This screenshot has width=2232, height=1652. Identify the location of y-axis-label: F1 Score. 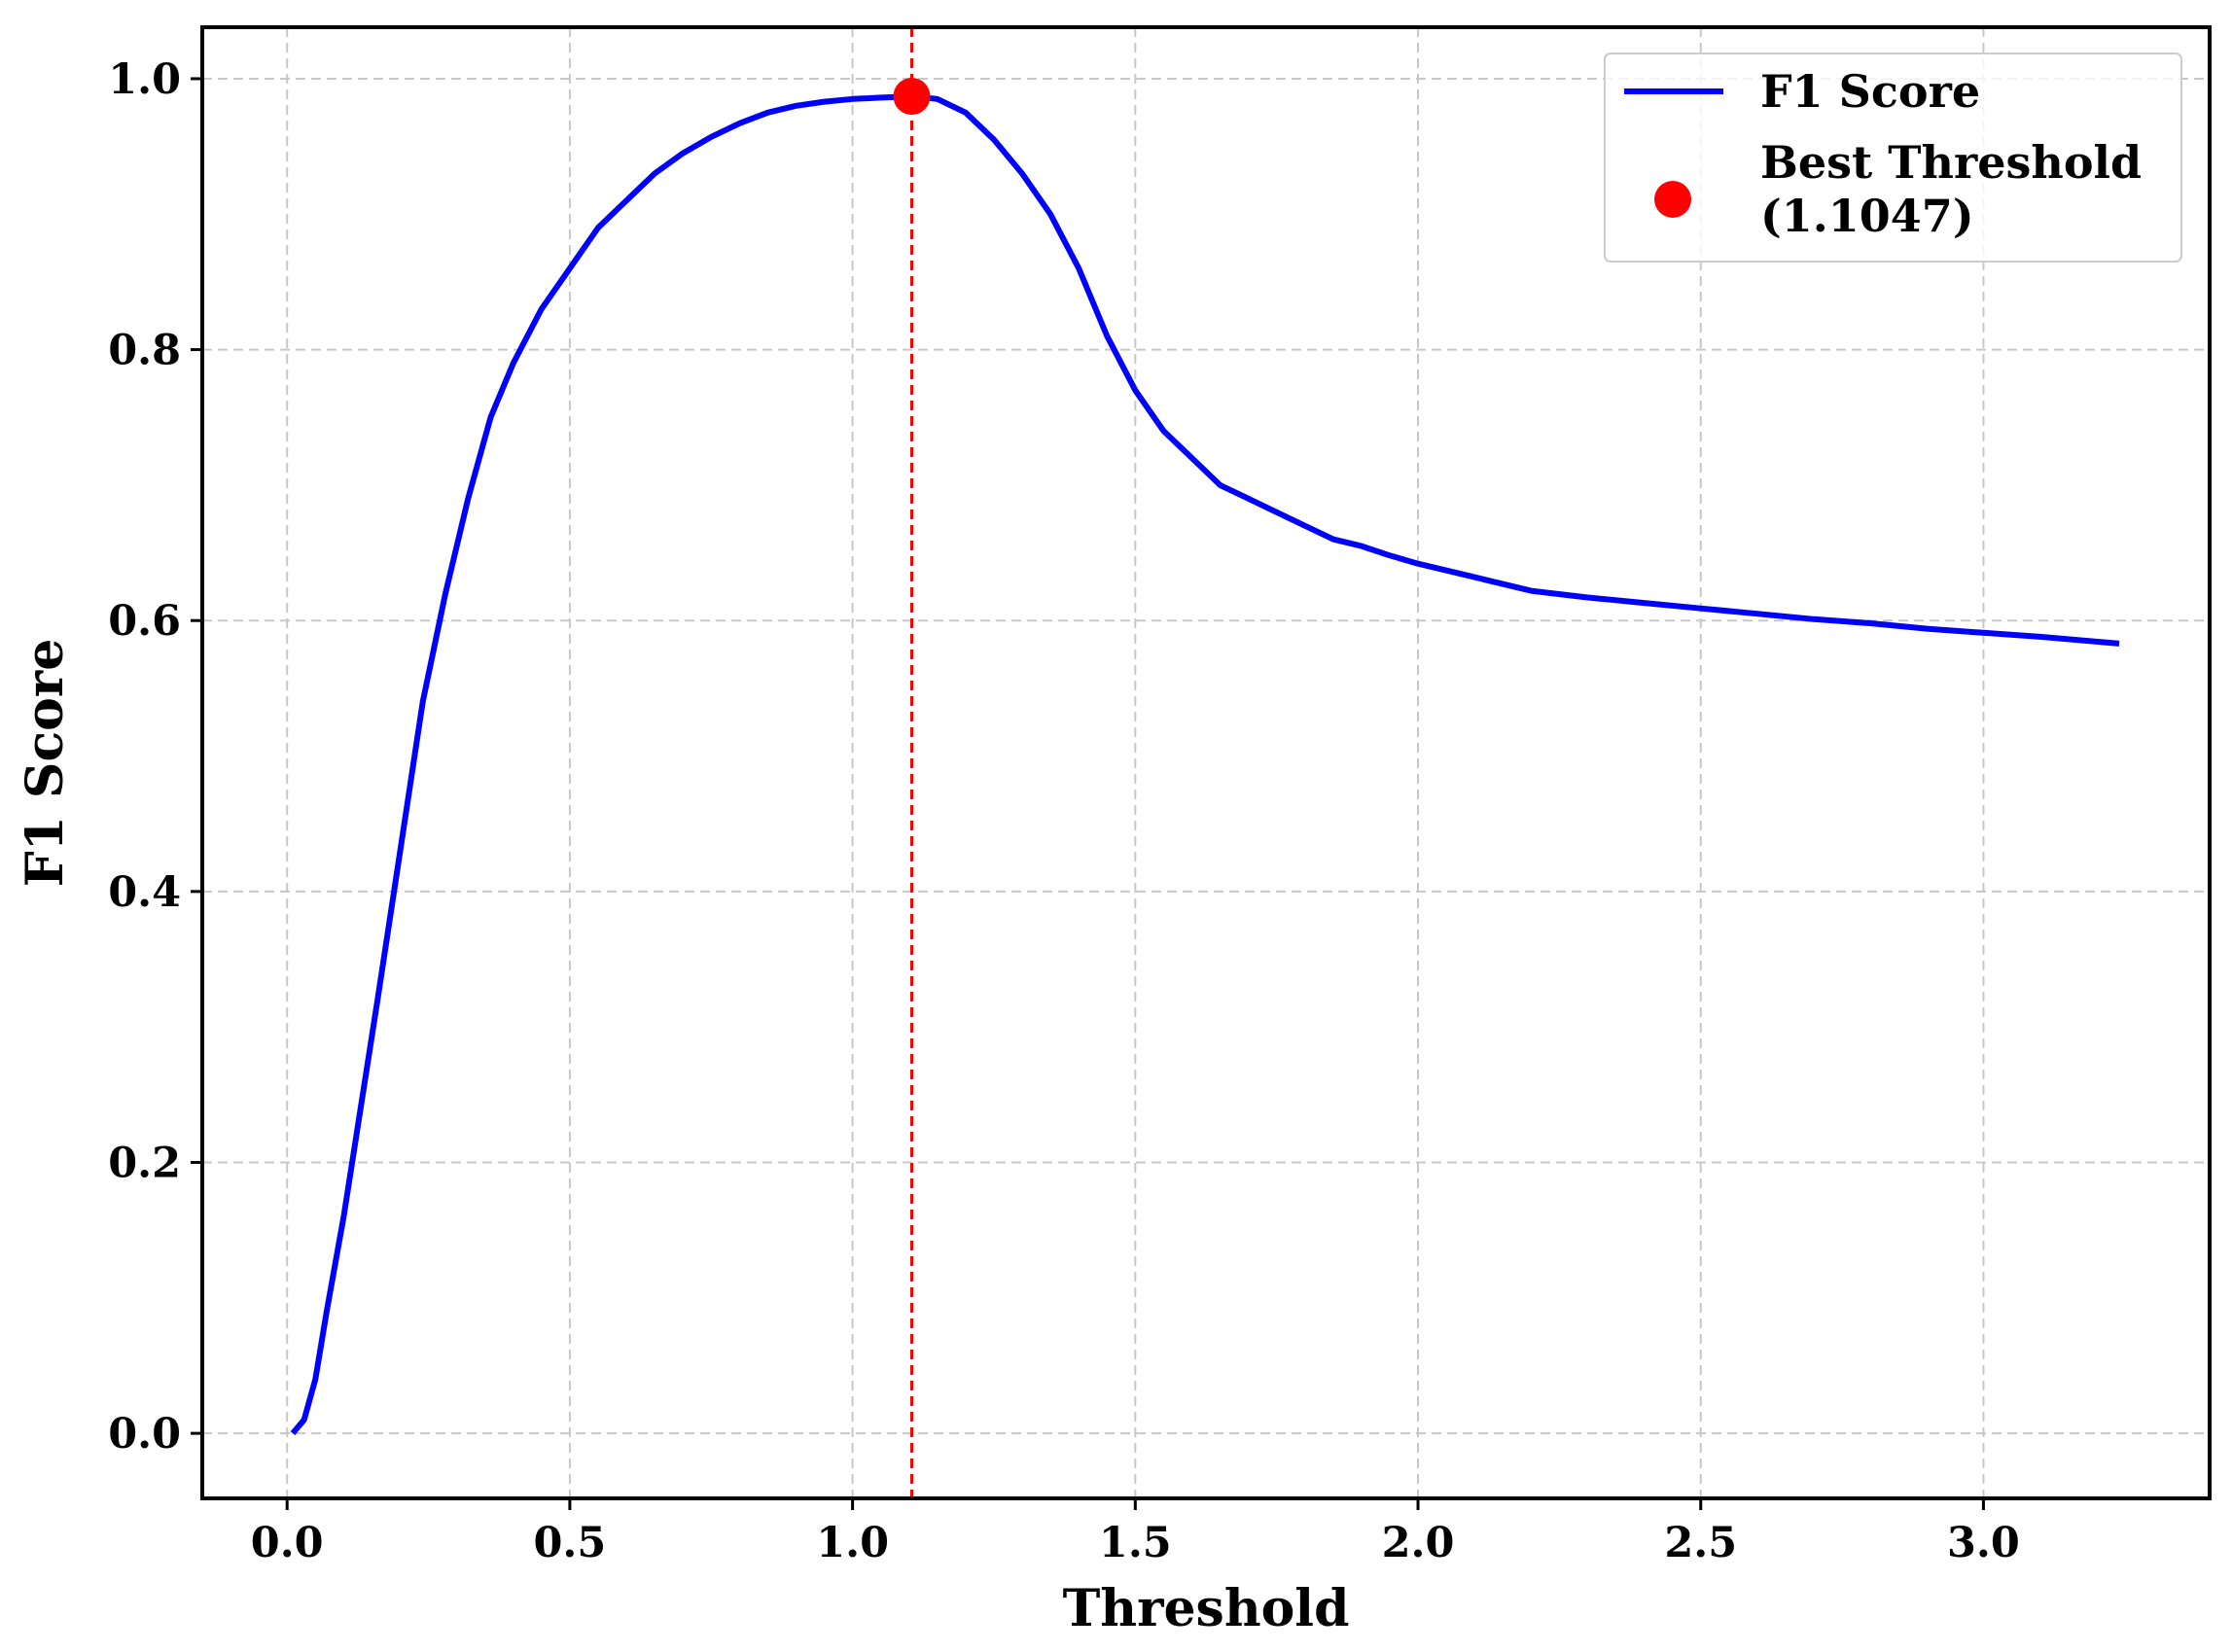
(46, 763).